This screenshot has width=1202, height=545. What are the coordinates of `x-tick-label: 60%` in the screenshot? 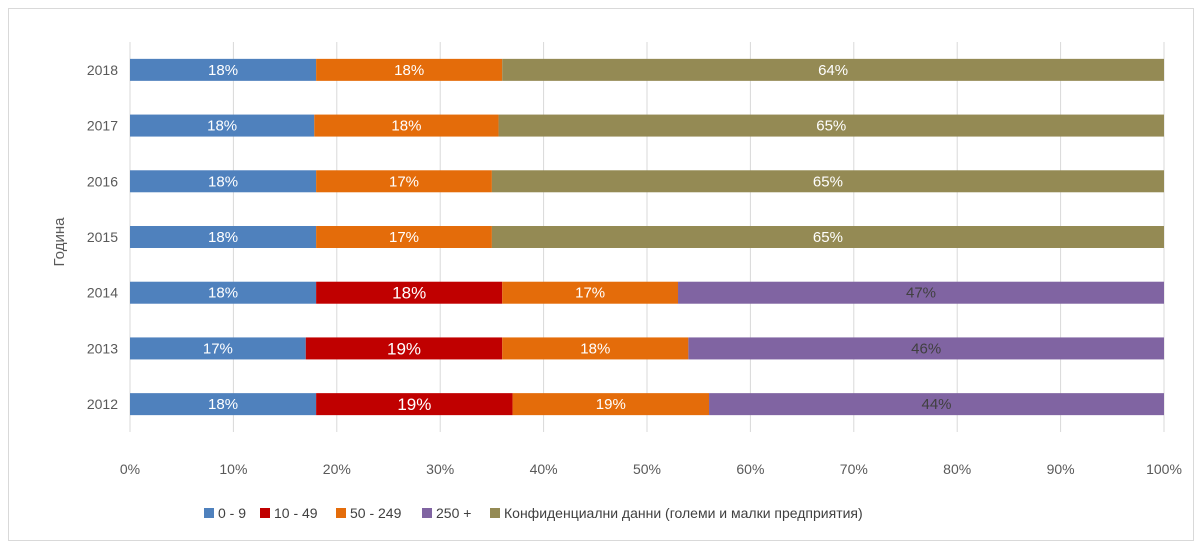 It's located at (750, 469).